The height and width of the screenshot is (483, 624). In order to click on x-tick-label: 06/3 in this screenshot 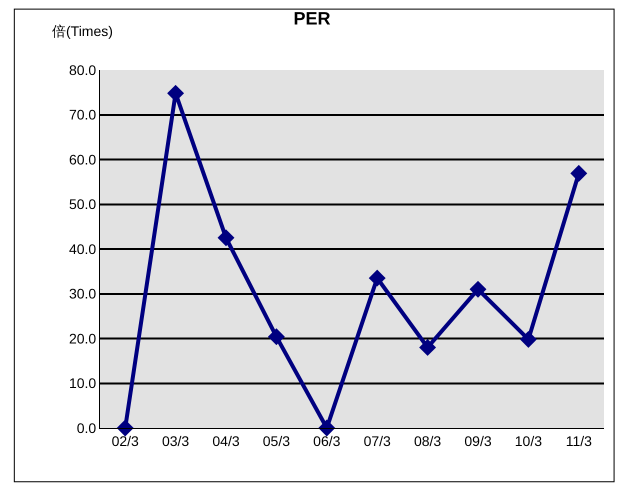, I will do `click(327, 440)`.